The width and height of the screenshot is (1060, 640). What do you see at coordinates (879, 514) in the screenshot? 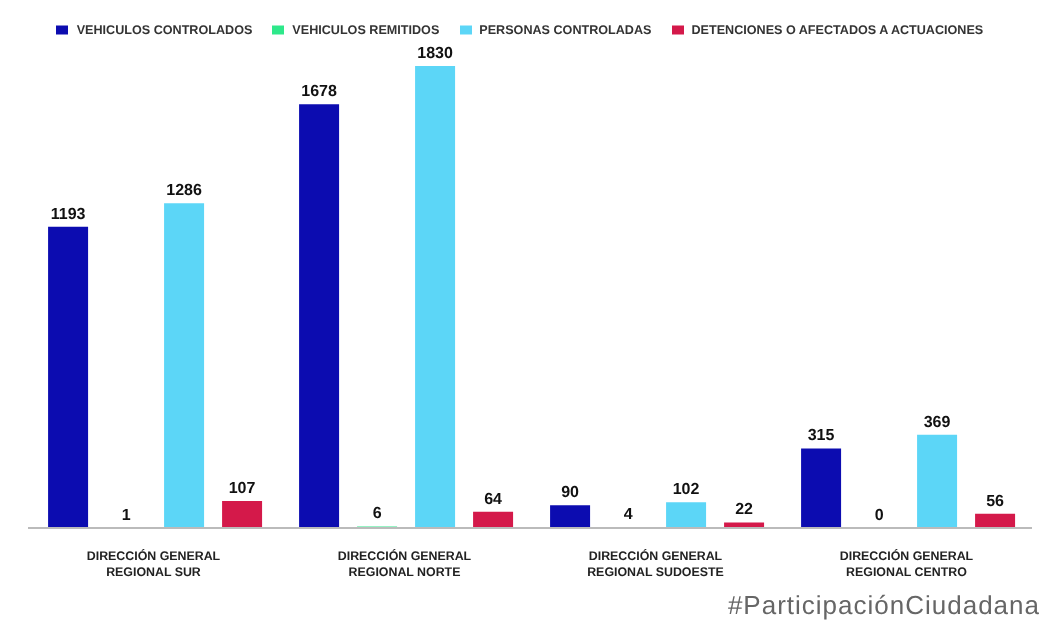
I see `data-label: 0` at bounding box center [879, 514].